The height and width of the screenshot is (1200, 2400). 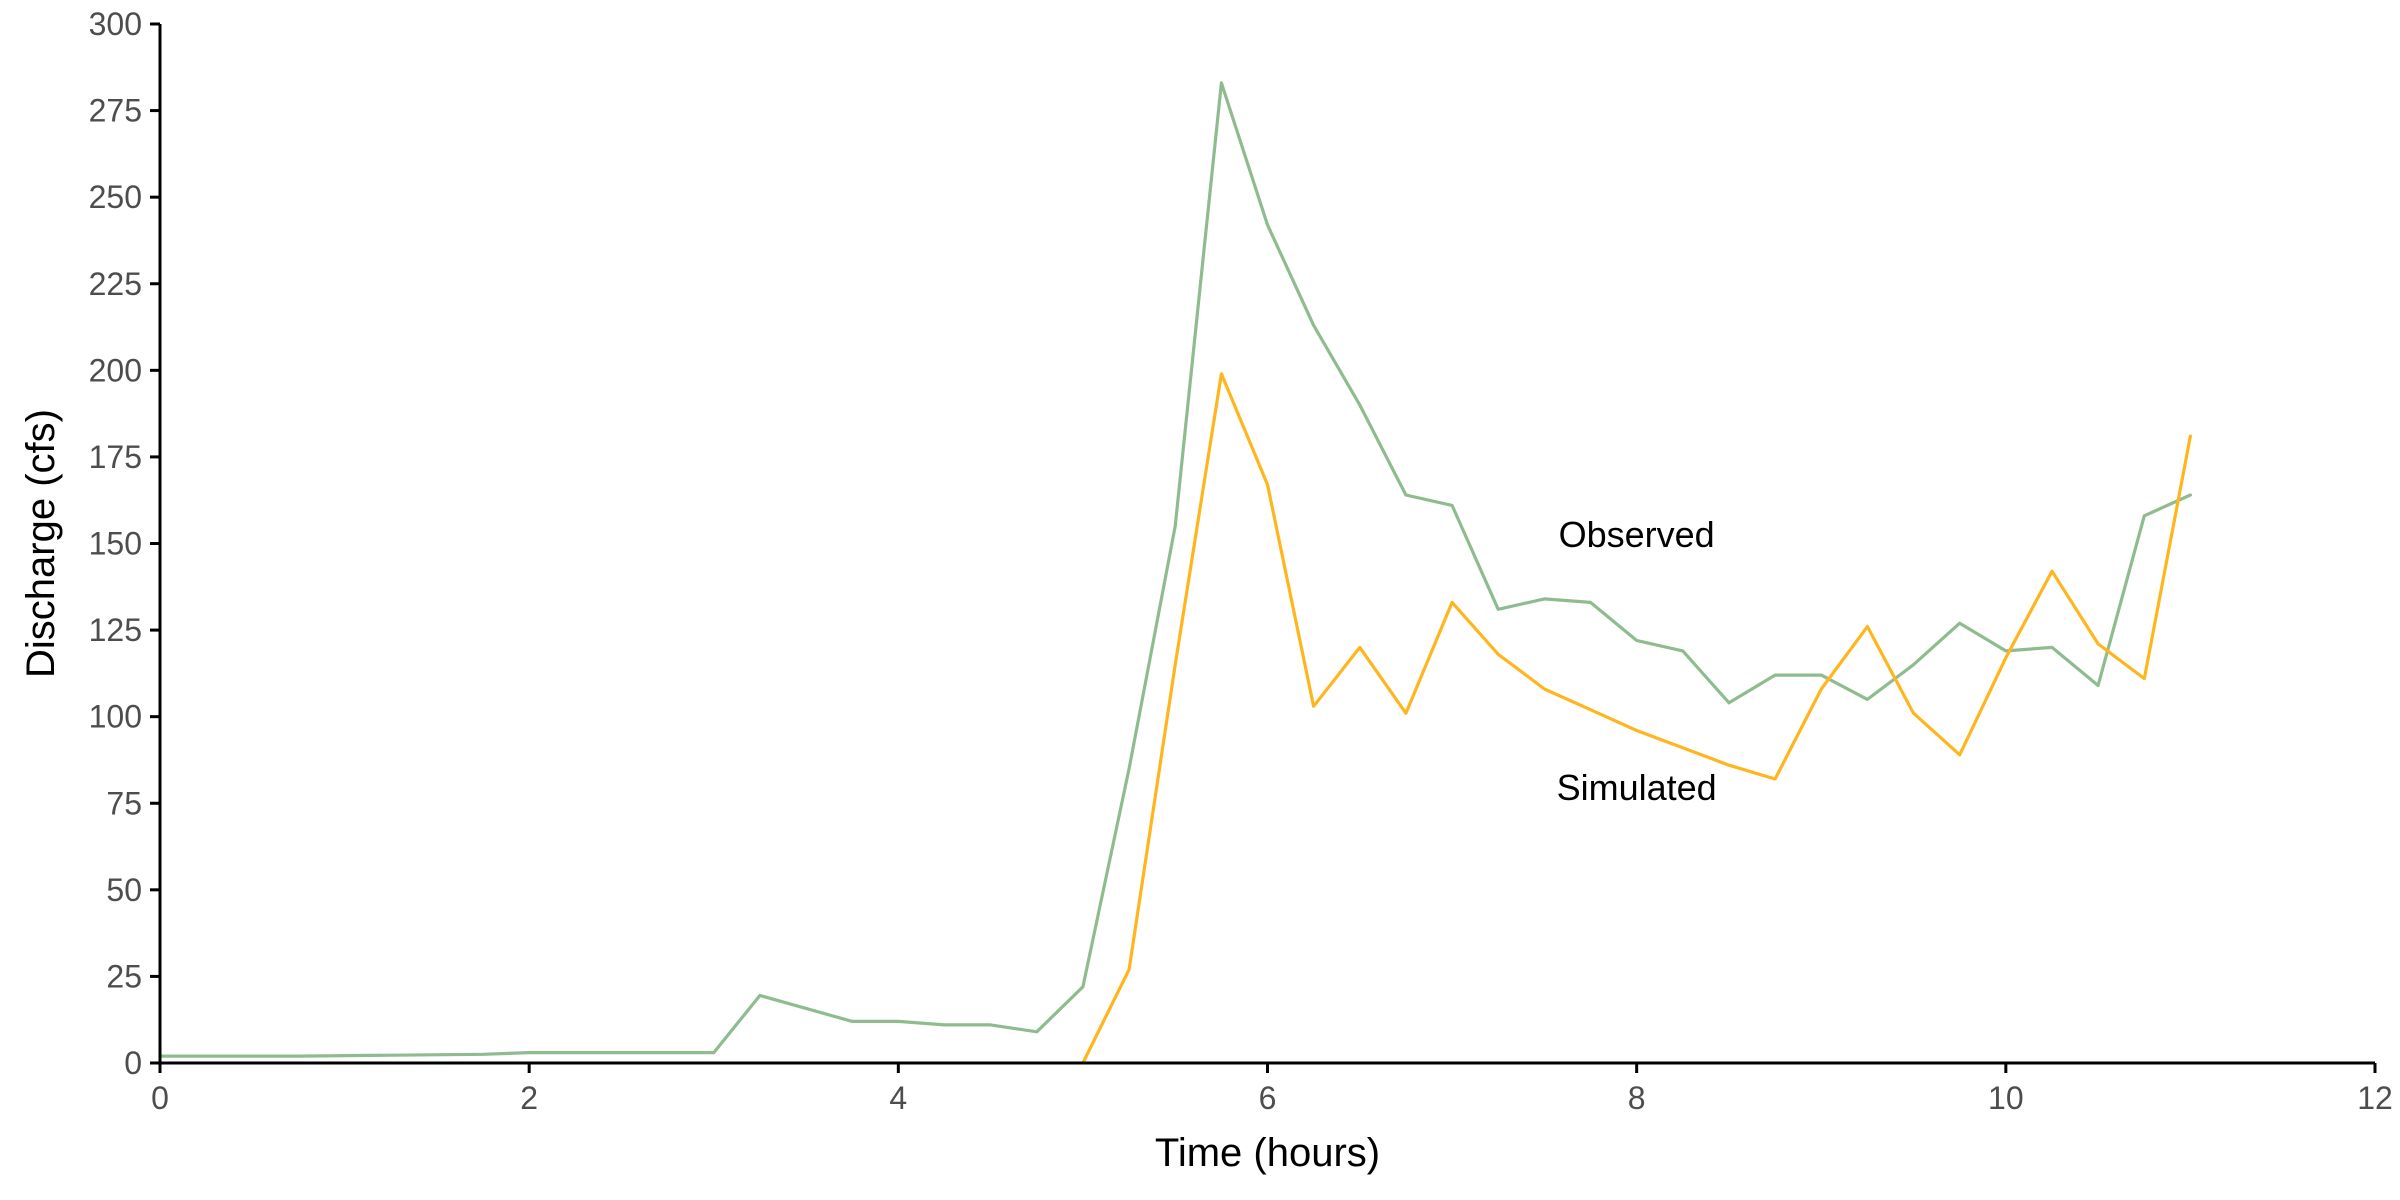 I want to click on y-tick-label: 200, so click(x=115, y=370).